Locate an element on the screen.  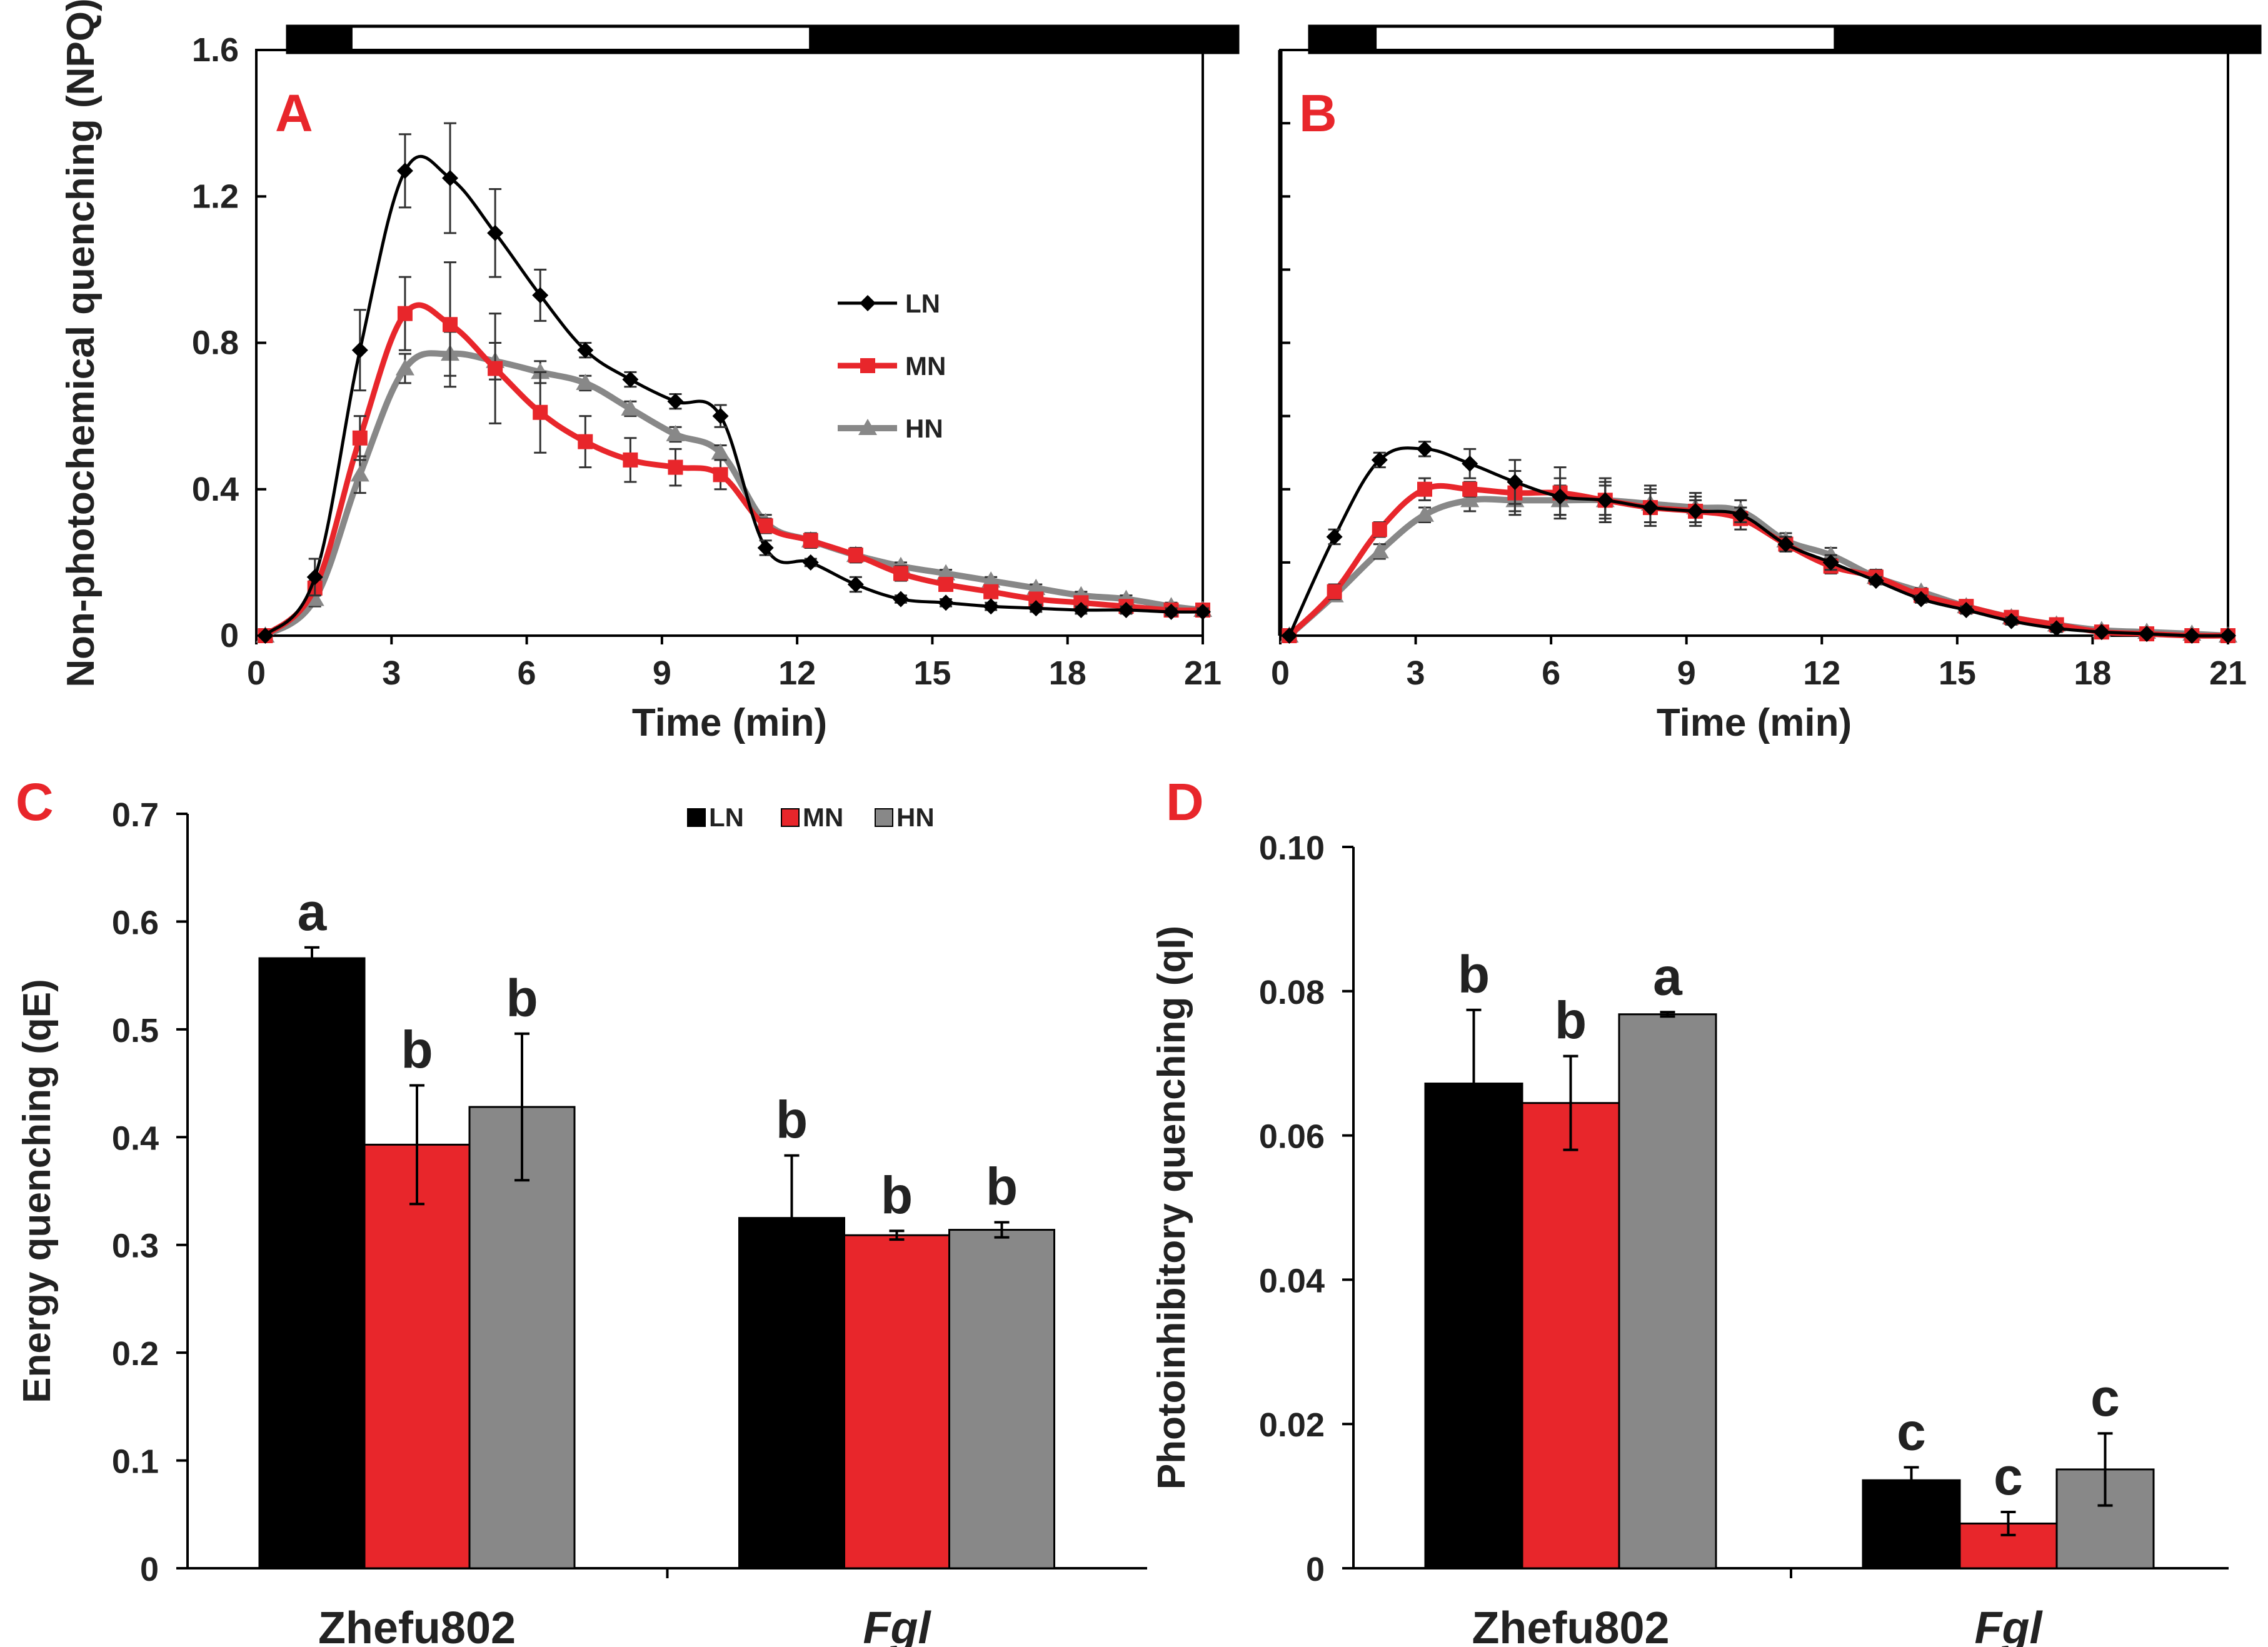
y-tick-label: 0.02 is located at coordinates (1292, 1425).